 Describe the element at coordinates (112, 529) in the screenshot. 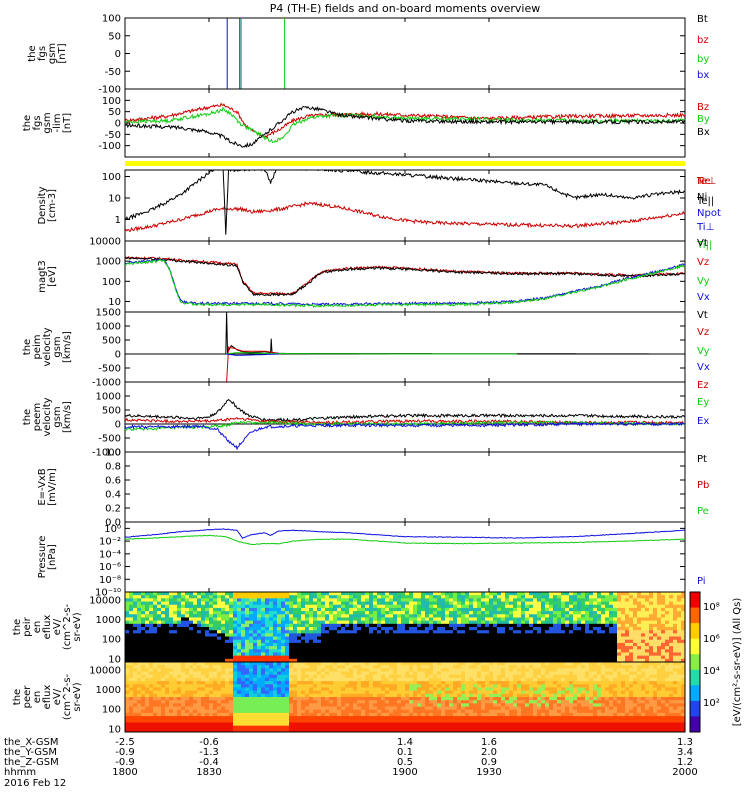

I see `y-tick-label: 10⁰` at that location.